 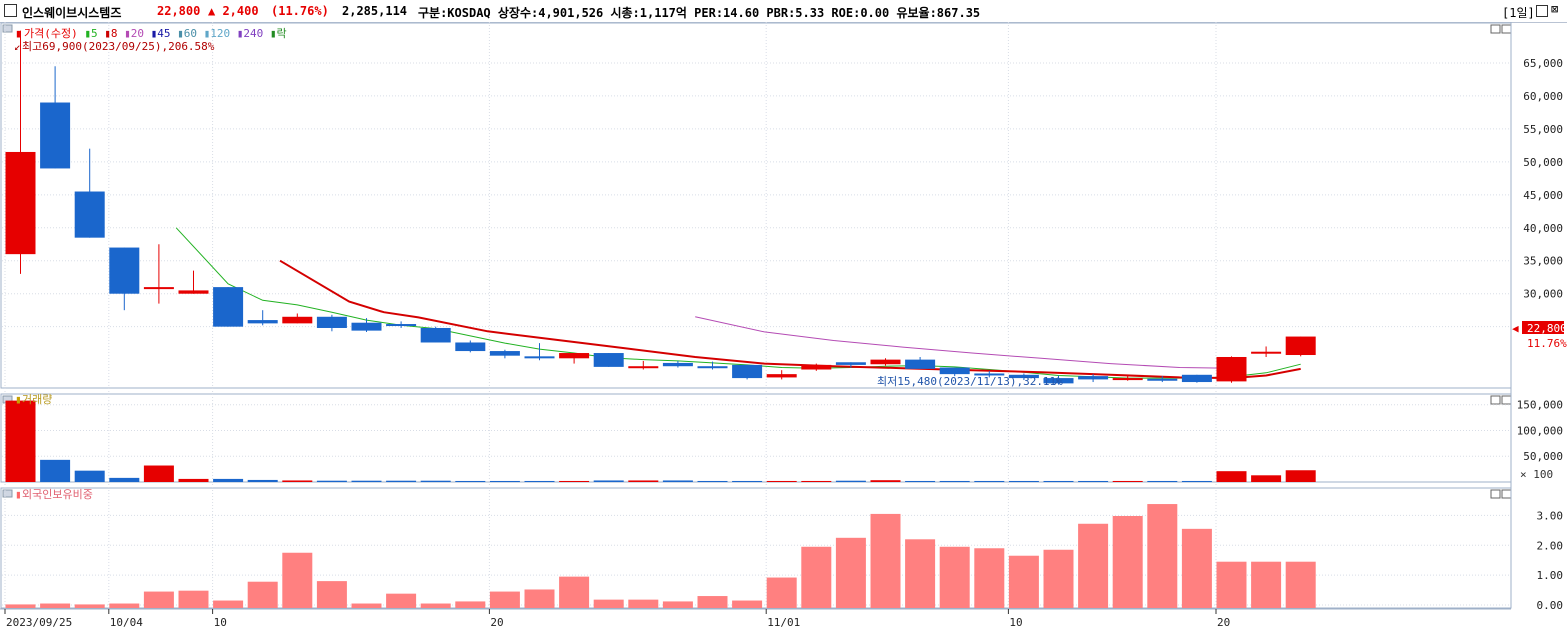 What do you see at coordinates (1518, 13) in the screenshot?
I see `period-label: [1일]` at bounding box center [1518, 13].